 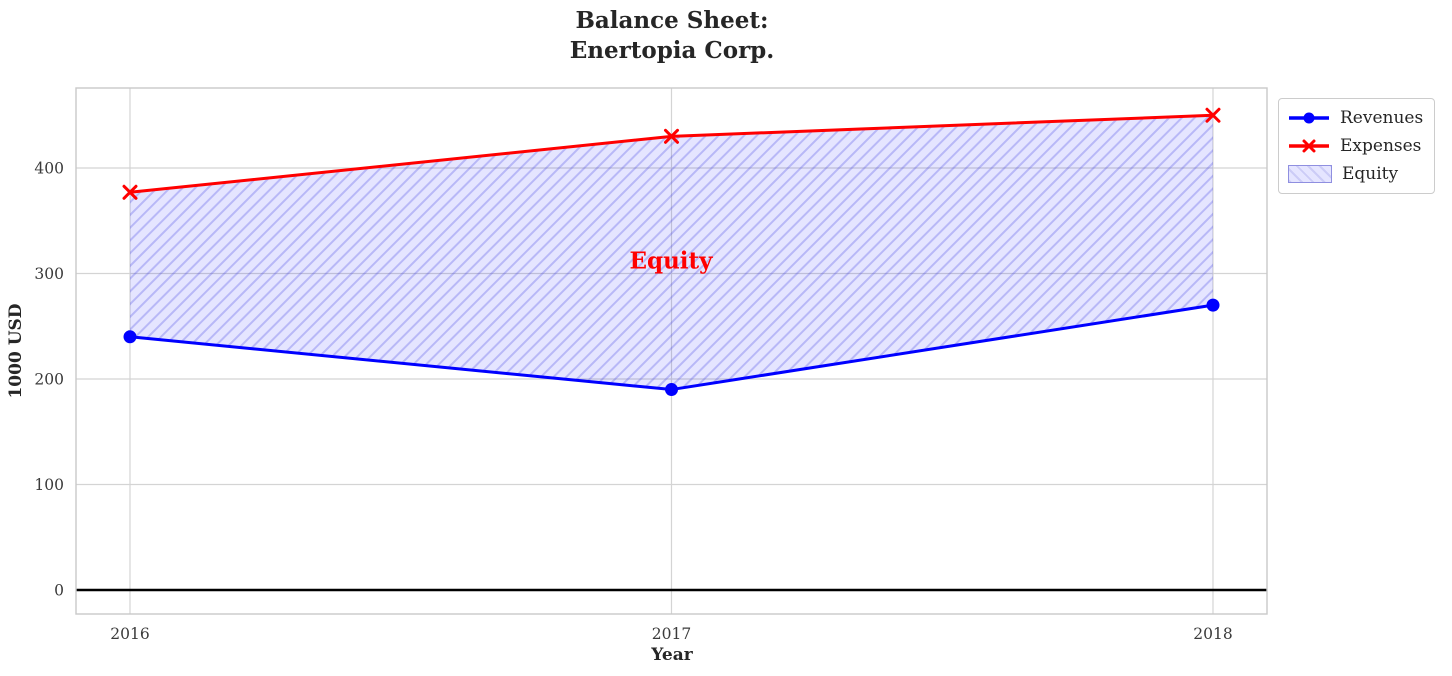 I want to click on y-axis-label: 1000 USD, so click(x=16, y=351).